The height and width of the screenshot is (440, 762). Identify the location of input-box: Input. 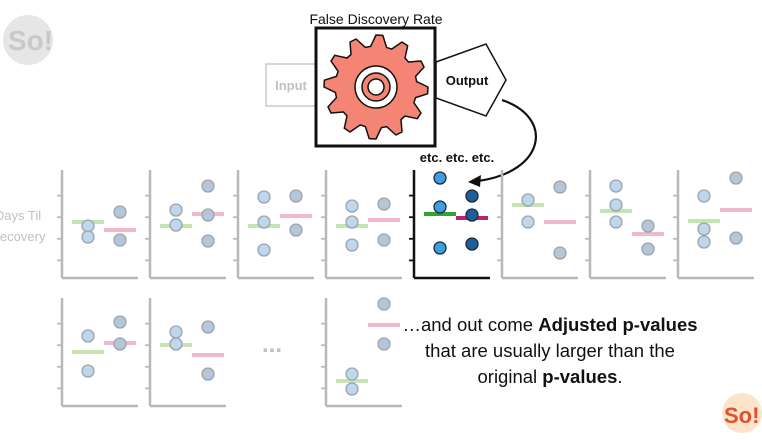
(291, 85).